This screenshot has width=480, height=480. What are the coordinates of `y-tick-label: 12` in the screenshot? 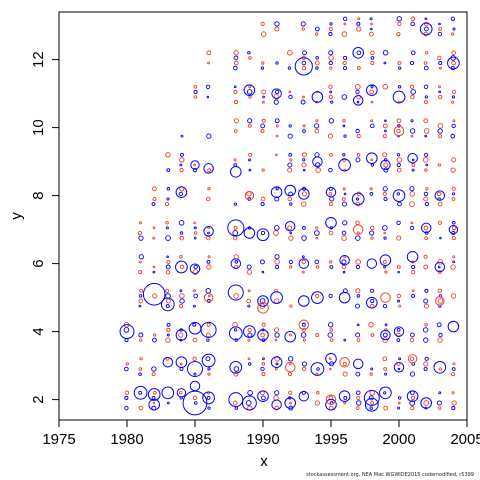 It's located at (38, 59).